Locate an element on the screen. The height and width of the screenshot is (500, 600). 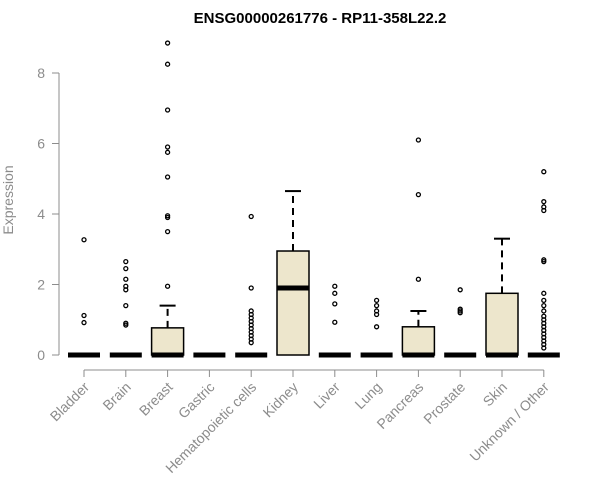
x-tick-label: Prostate is located at coordinates (444, 403).